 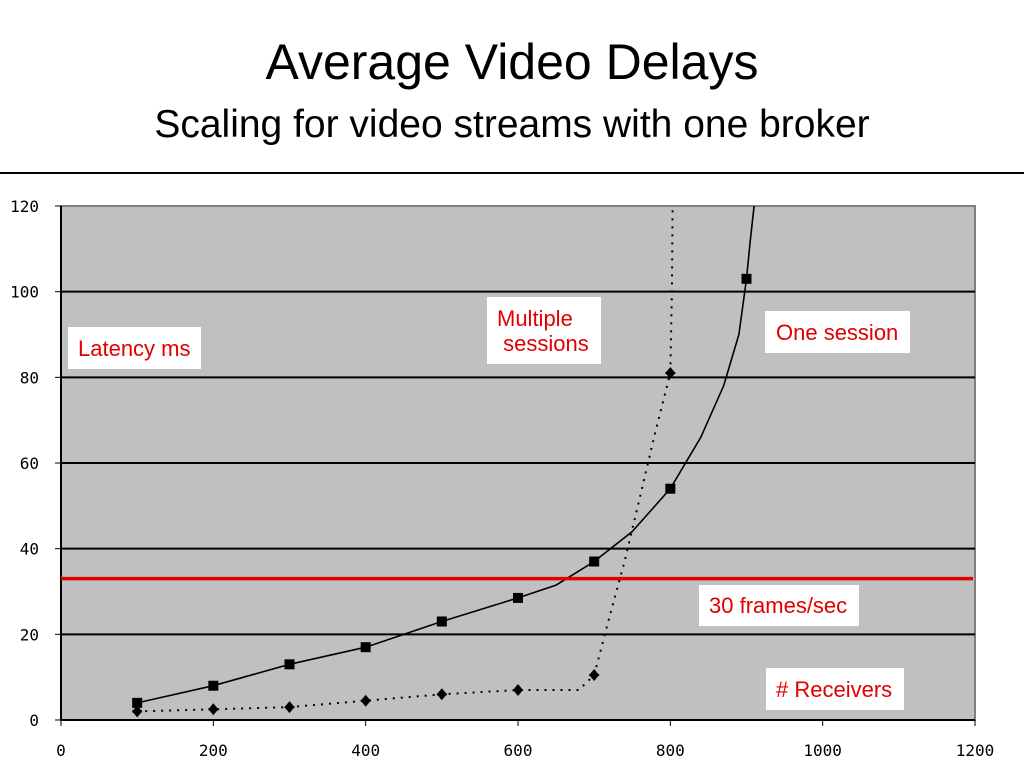 What do you see at coordinates (61, 750) in the screenshot?
I see `x-tick-label: 0` at bounding box center [61, 750].